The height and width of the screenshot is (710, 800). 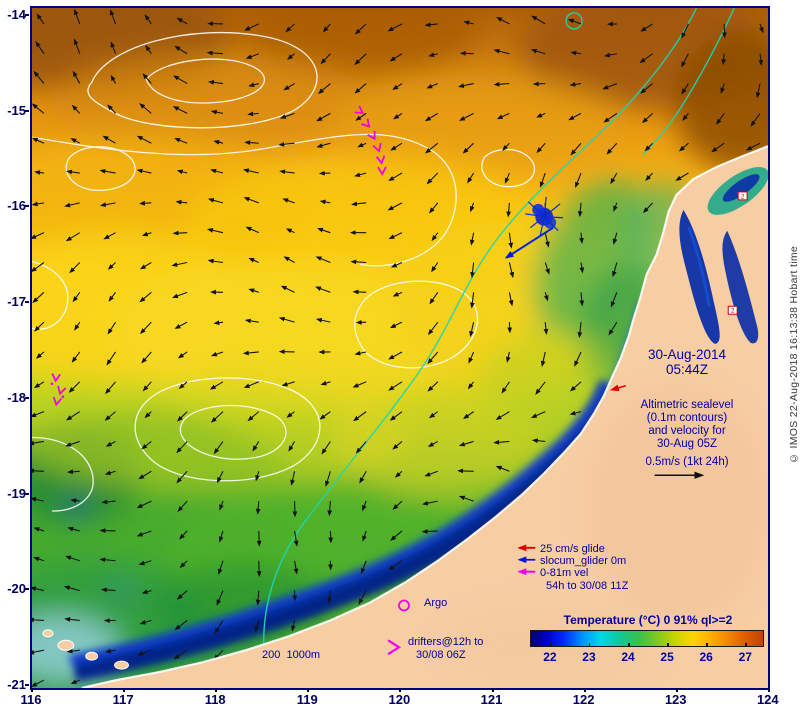 What do you see at coordinates (534, 227) in the screenshot?
I see `glider-track-cluster` at bounding box center [534, 227].